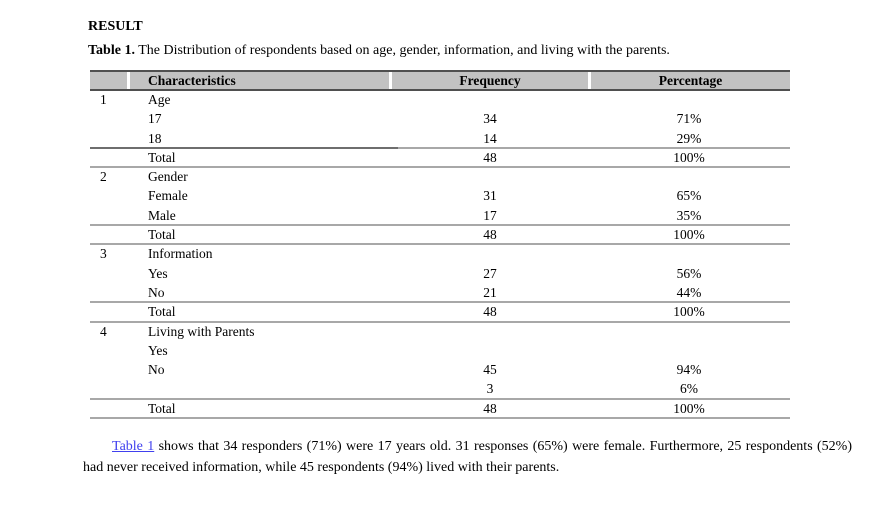 Image resolution: width=880 pixels, height=527 pixels. Describe the element at coordinates (490, 196) in the screenshot. I see `cell-frequency: 31` at that location.